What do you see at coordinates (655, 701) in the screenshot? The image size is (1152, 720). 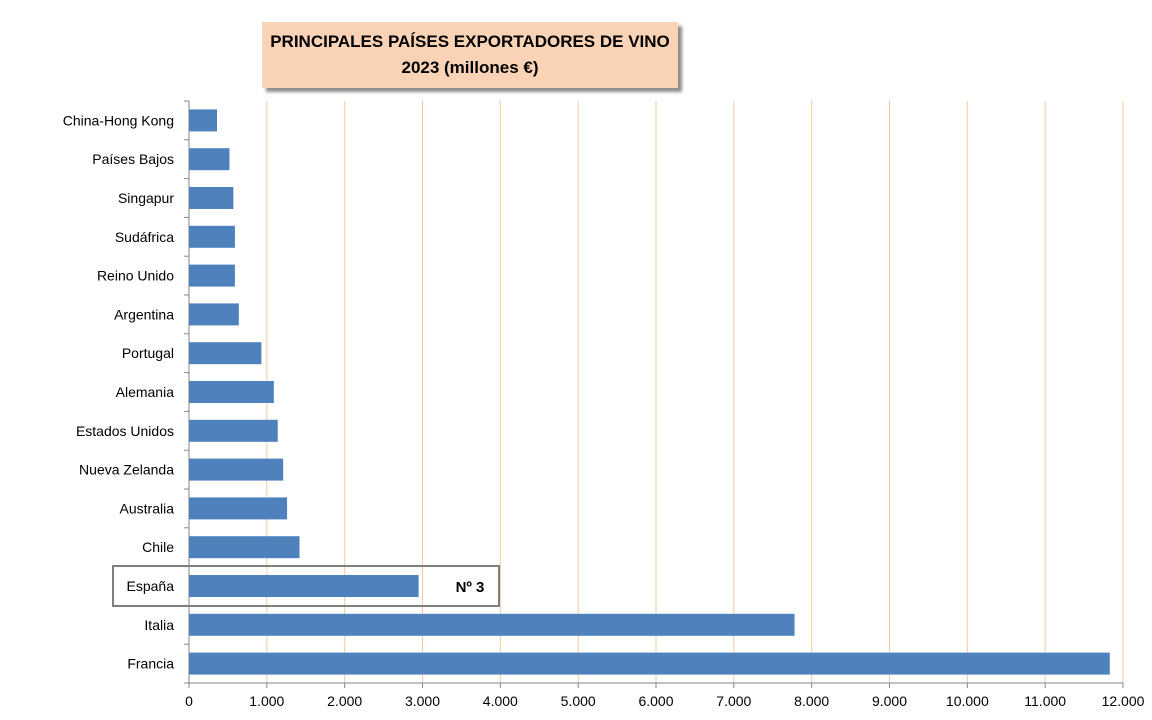 I see `x-tick-label: 6.000` at bounding box center [655, 701].